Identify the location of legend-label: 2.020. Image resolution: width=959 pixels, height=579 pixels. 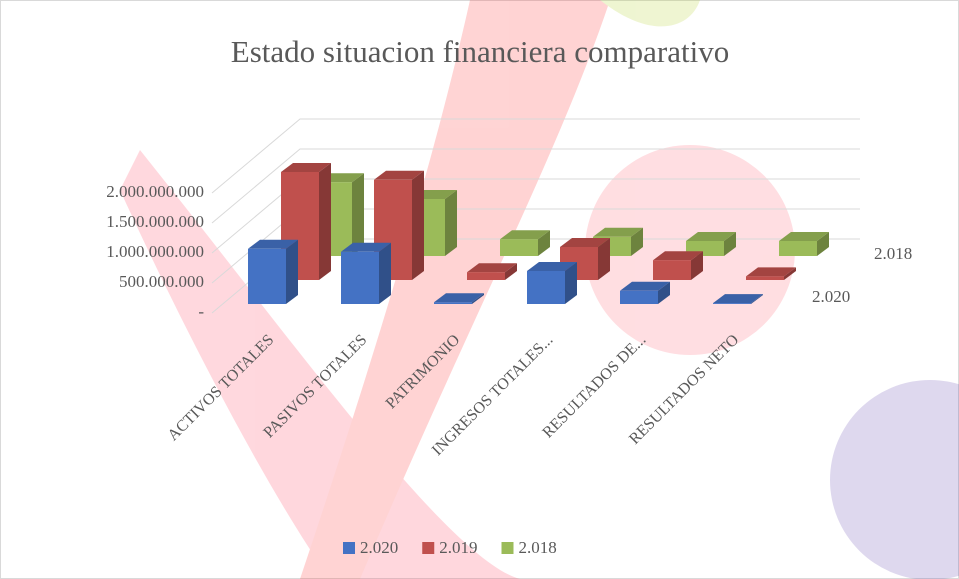
(379, 547).